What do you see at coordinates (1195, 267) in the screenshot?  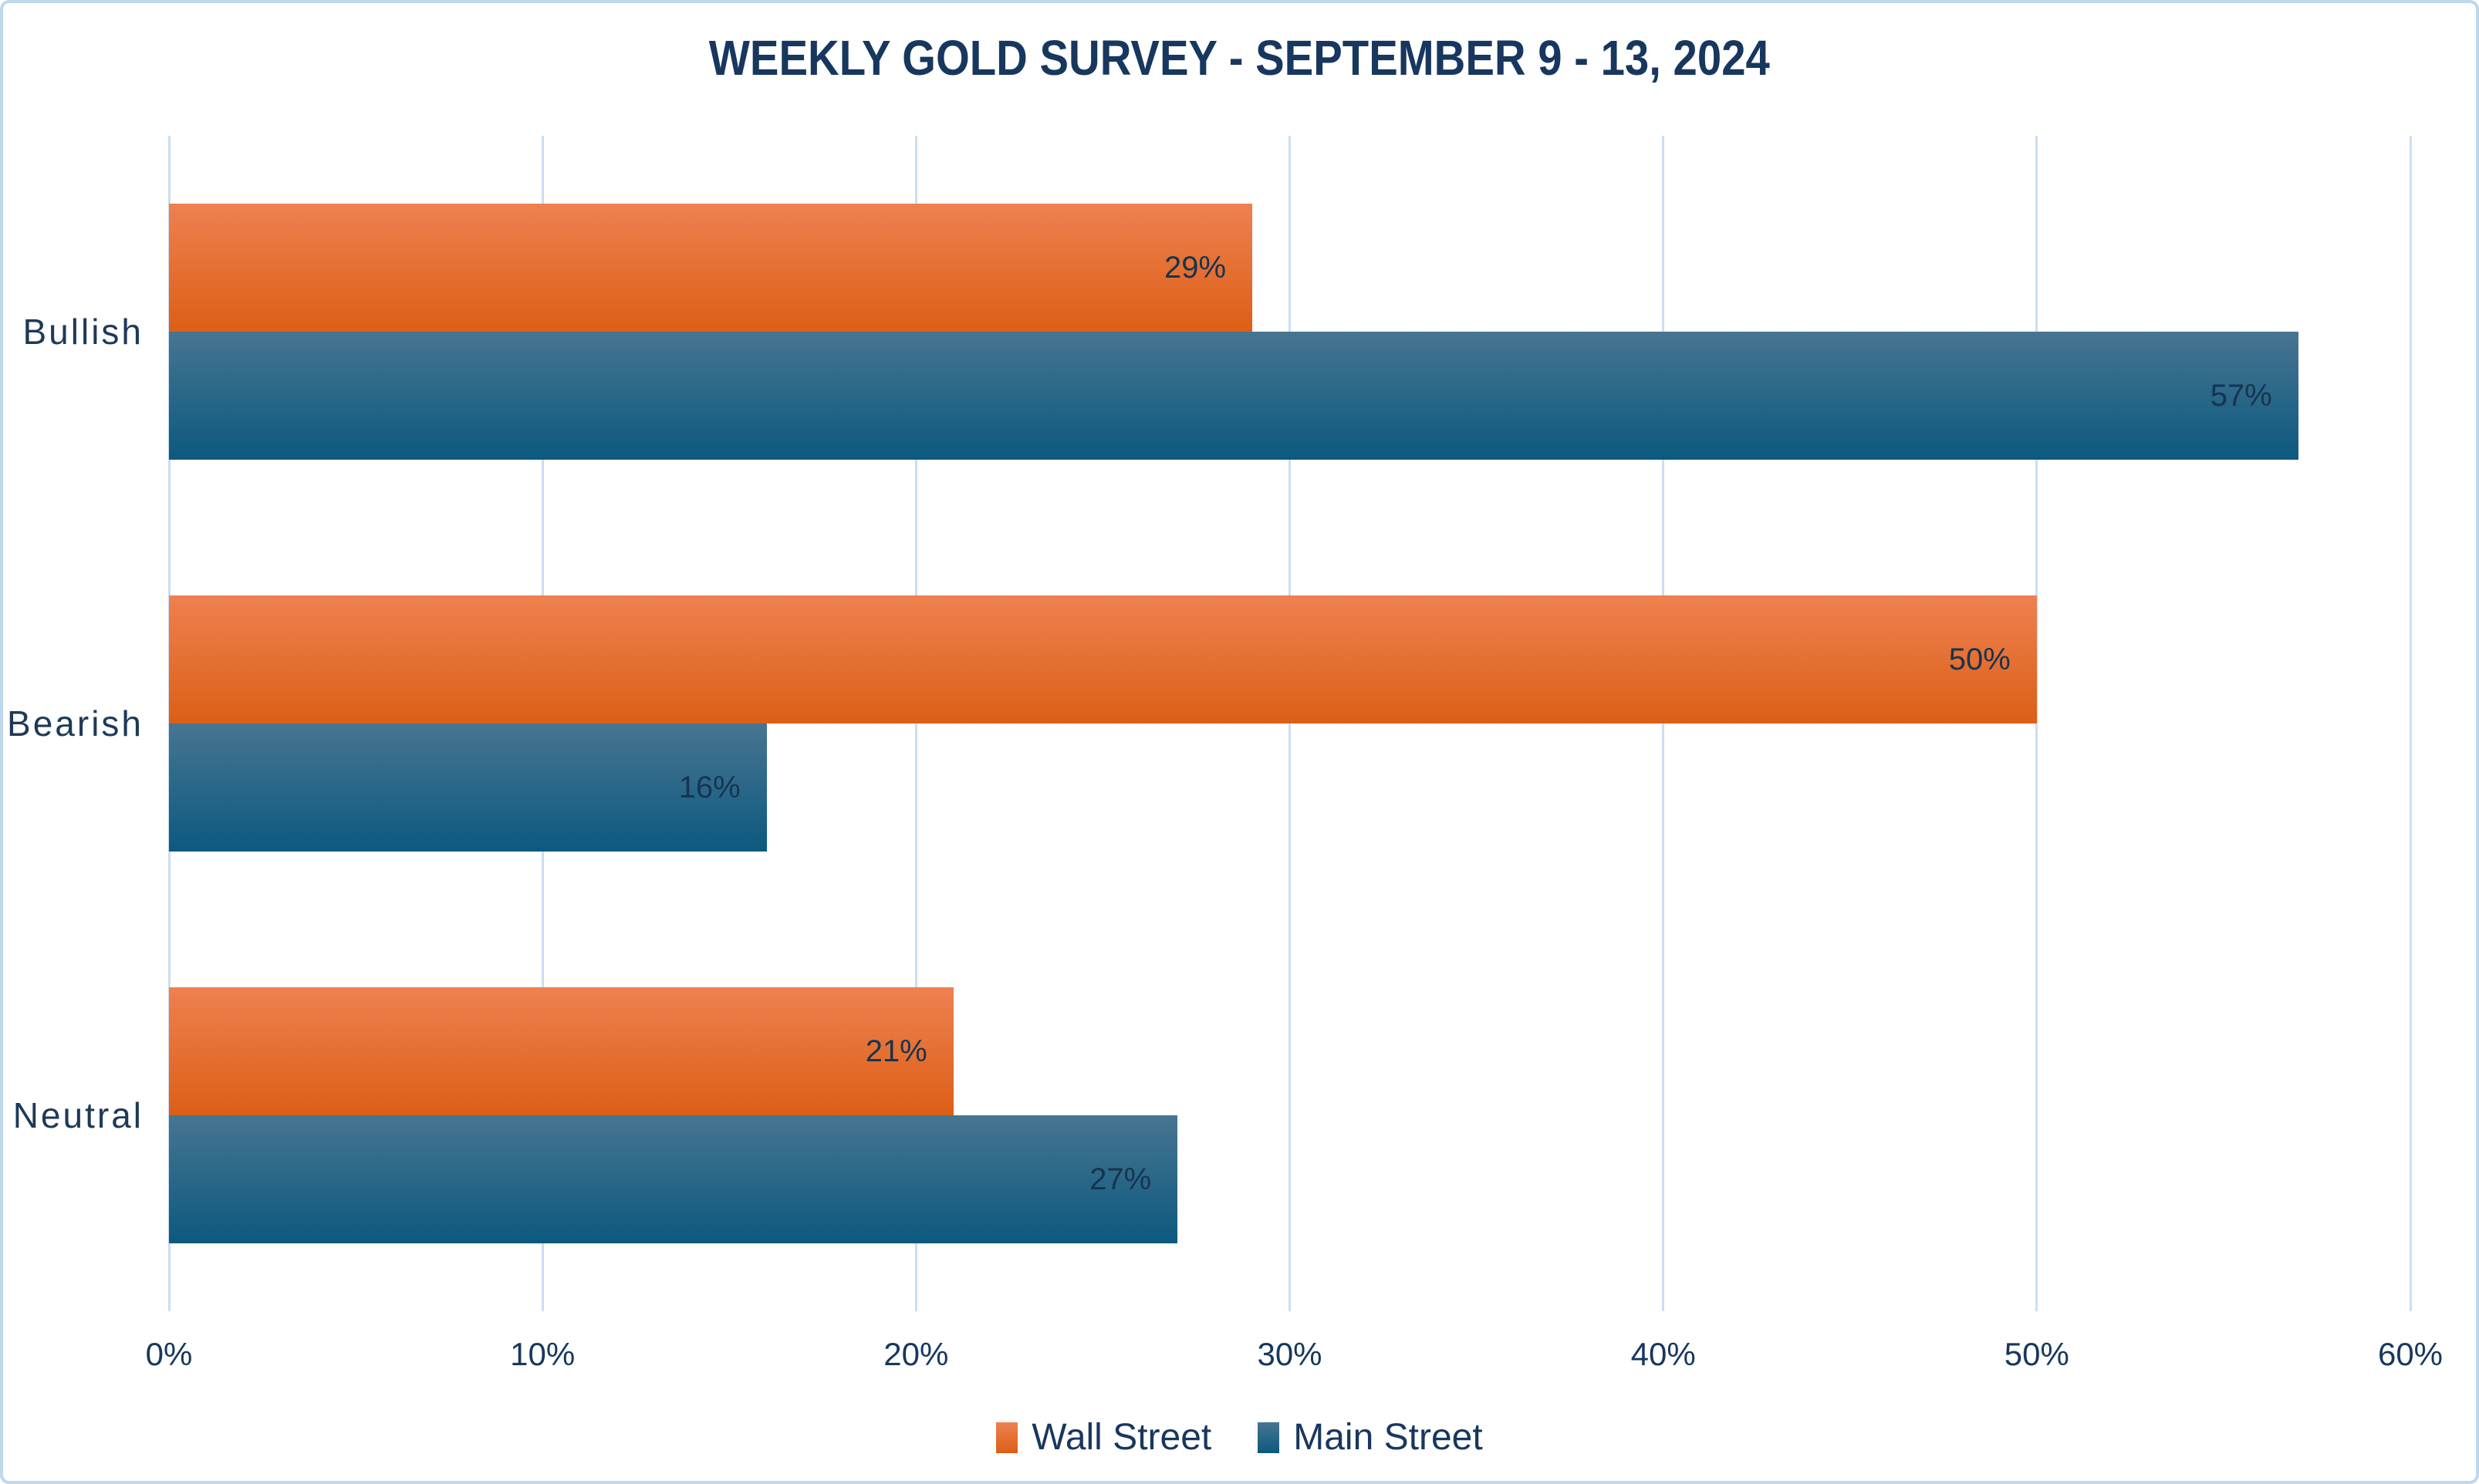 I see `bar-value-label-bullish-wall-street: 29%` at bounding box center [1195, 267].